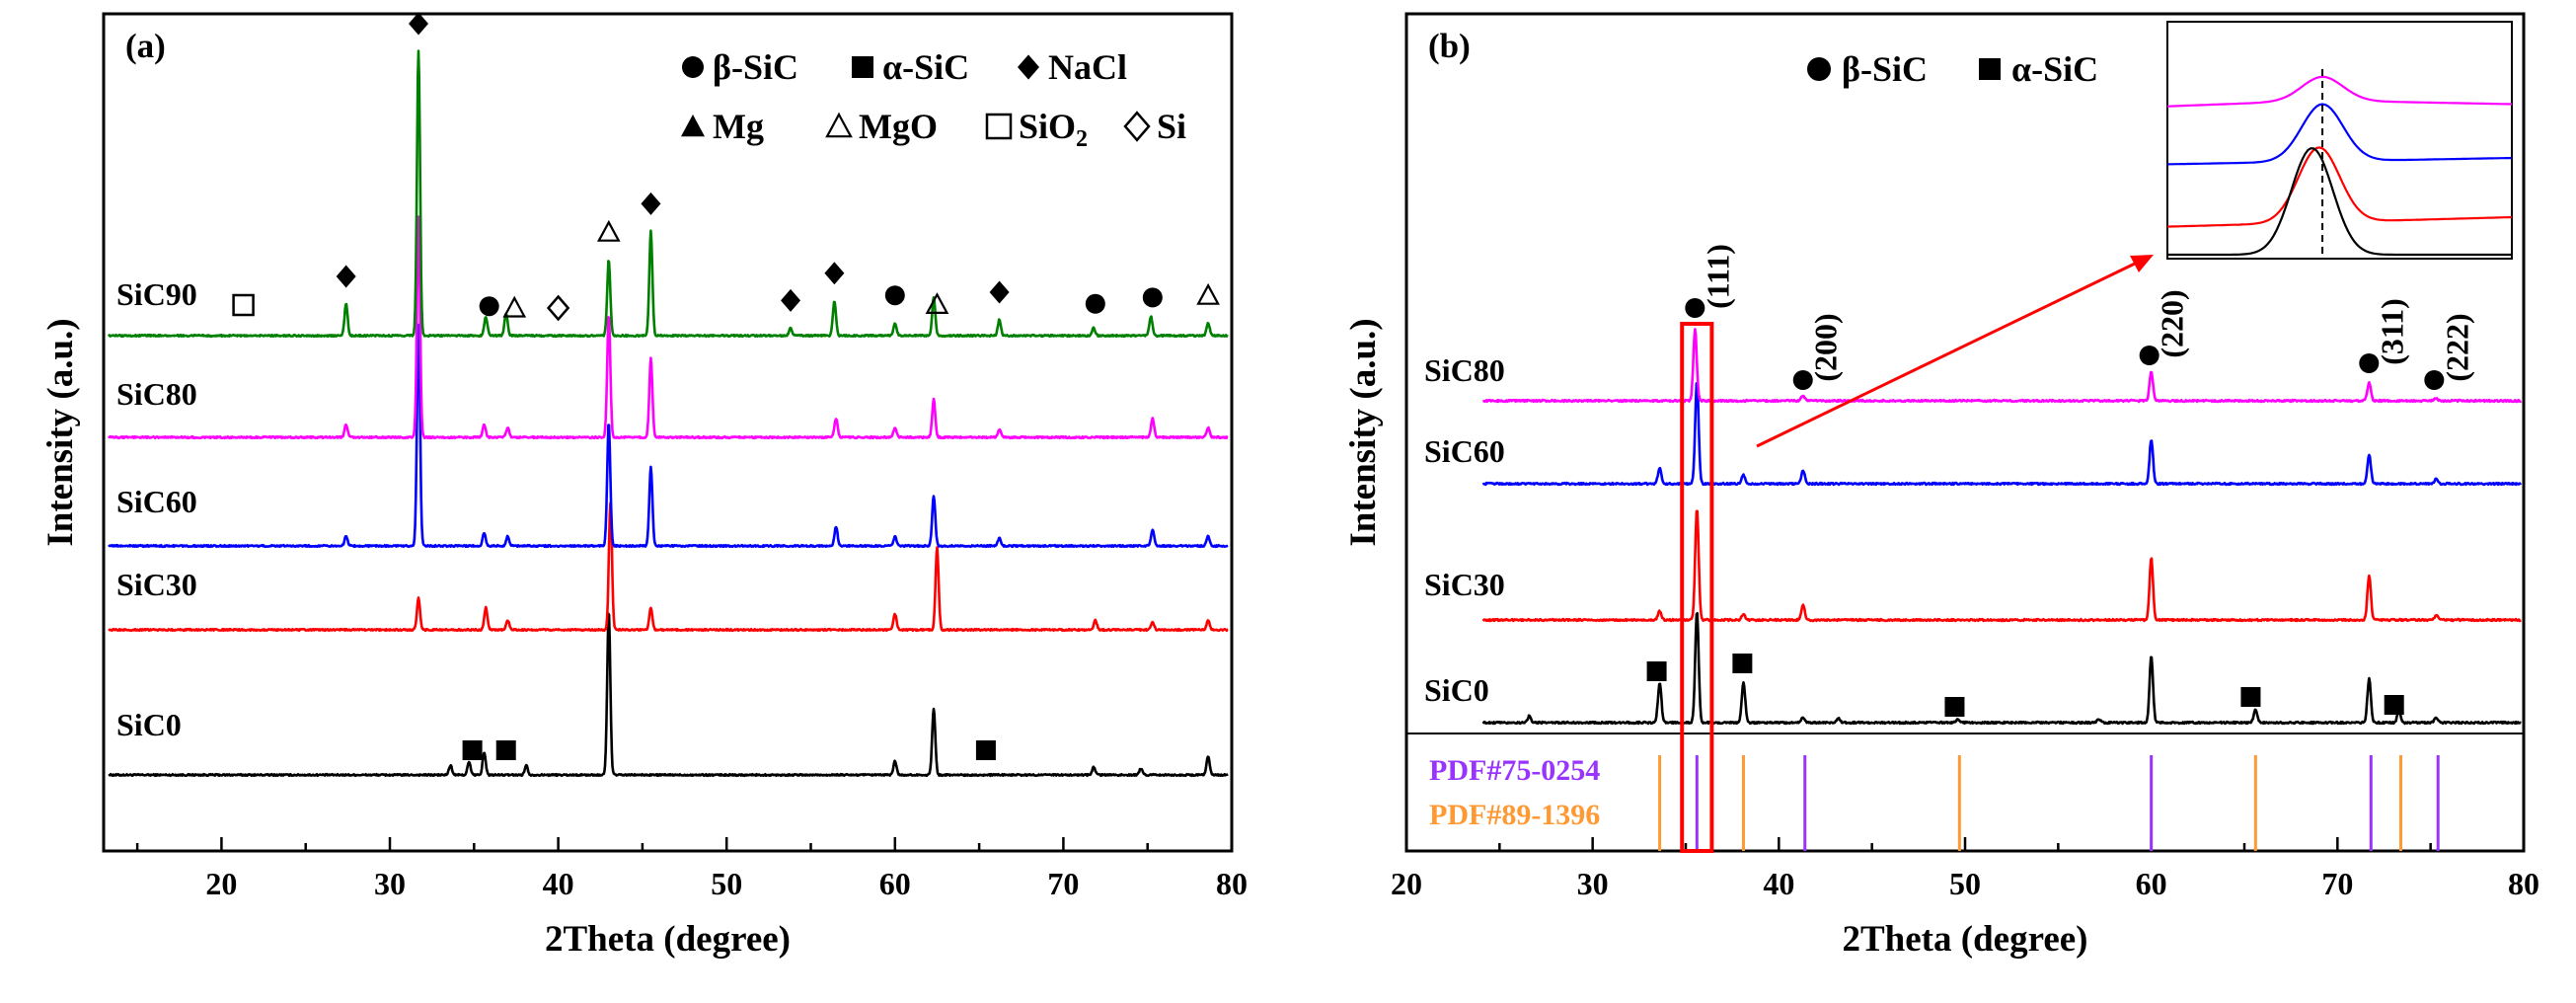 Image resolution: width=2576 pixels, height=1003 pixels. What do you see at coordinates (668, 695) in the screenshot?
I see `panel-a-series-sic0` at bounding box center [668, 695].